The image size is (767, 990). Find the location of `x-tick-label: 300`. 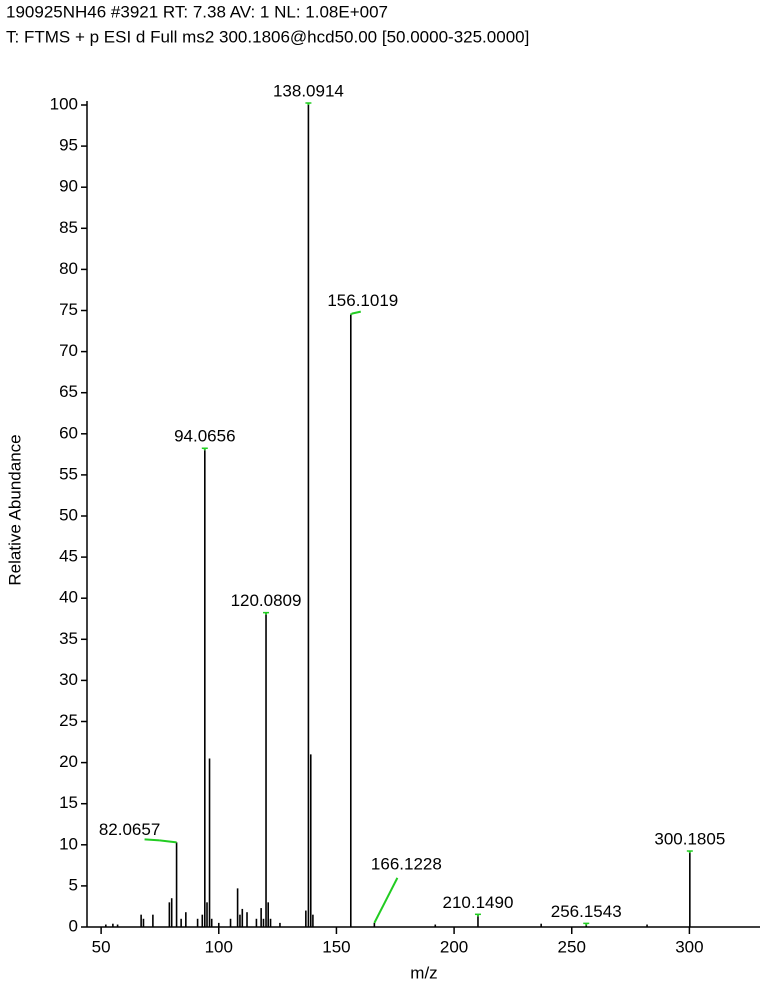

x-tick-label: 300 is located at coordinates (689, 946).